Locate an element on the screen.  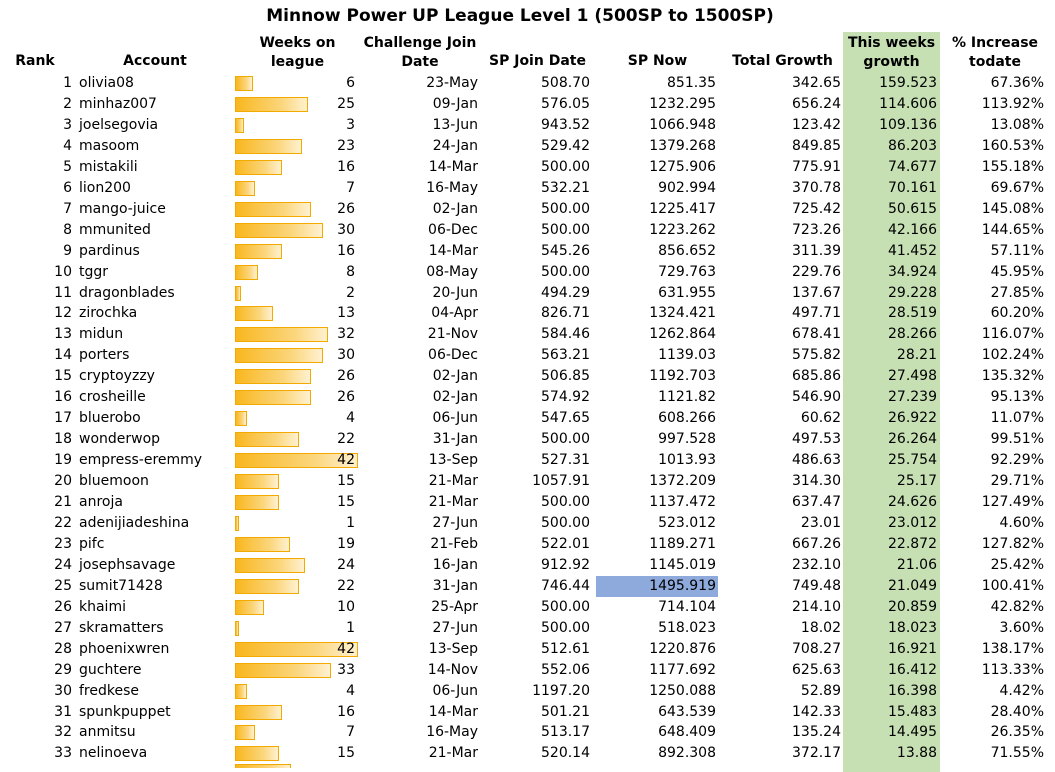
pct-increase-cell: 135.32% is located at coordinates (1012, 376).